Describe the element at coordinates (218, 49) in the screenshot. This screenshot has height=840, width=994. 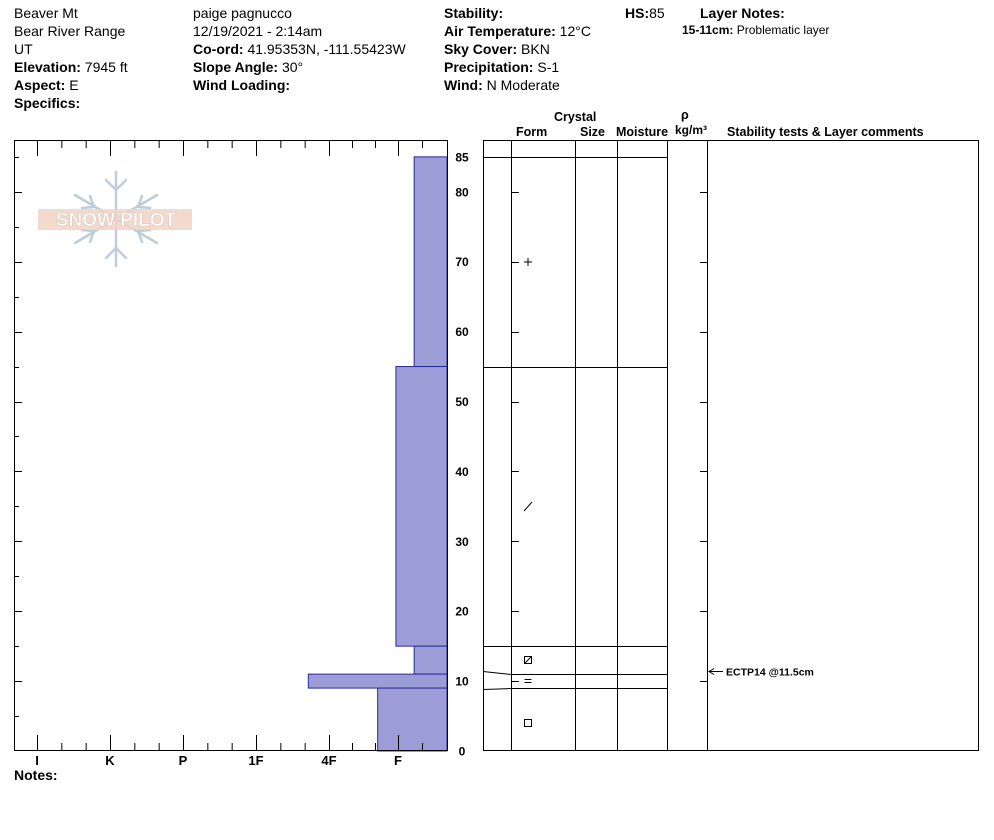
I see `coord-label: Co-ord:` at that location.